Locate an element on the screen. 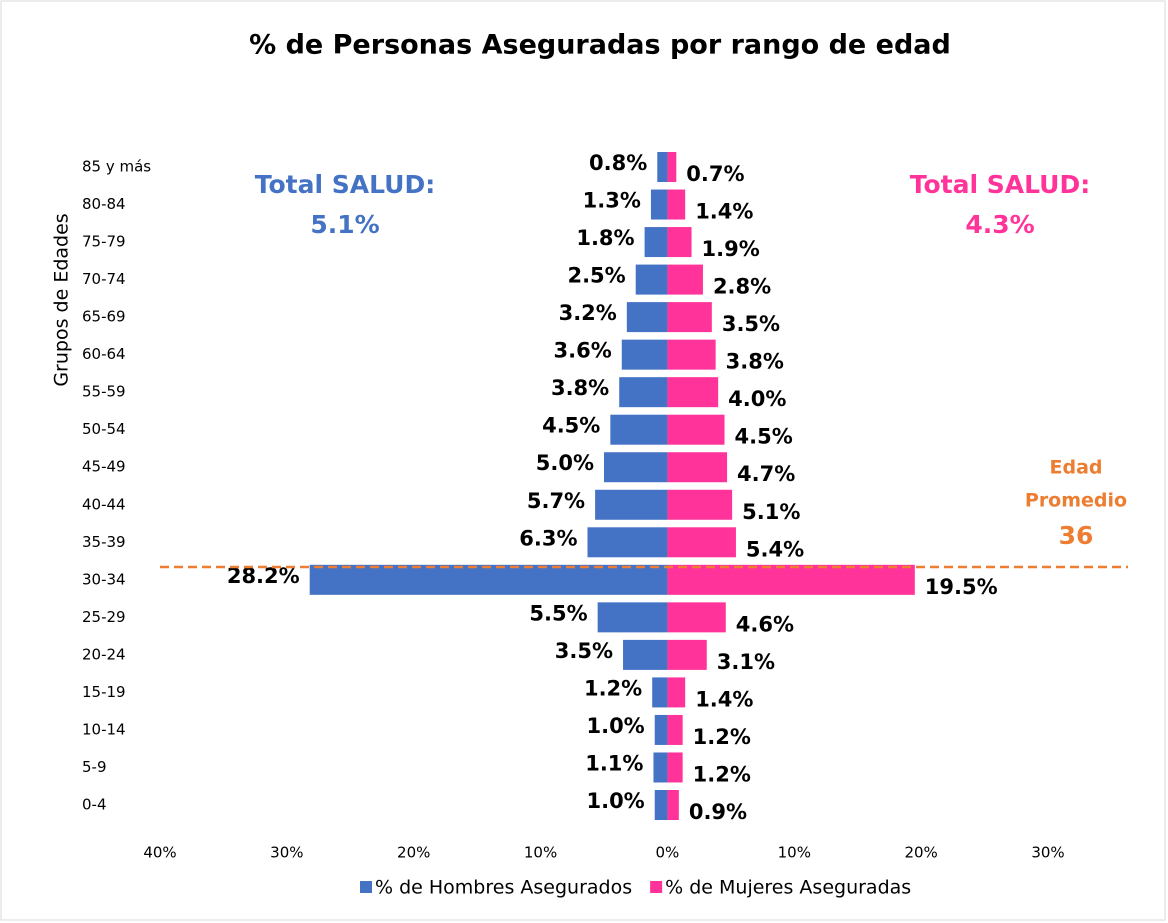 The width and height of the screenshot is (1168, 923). y-tick-label: 5-9 is located at coordinates (94, 767).